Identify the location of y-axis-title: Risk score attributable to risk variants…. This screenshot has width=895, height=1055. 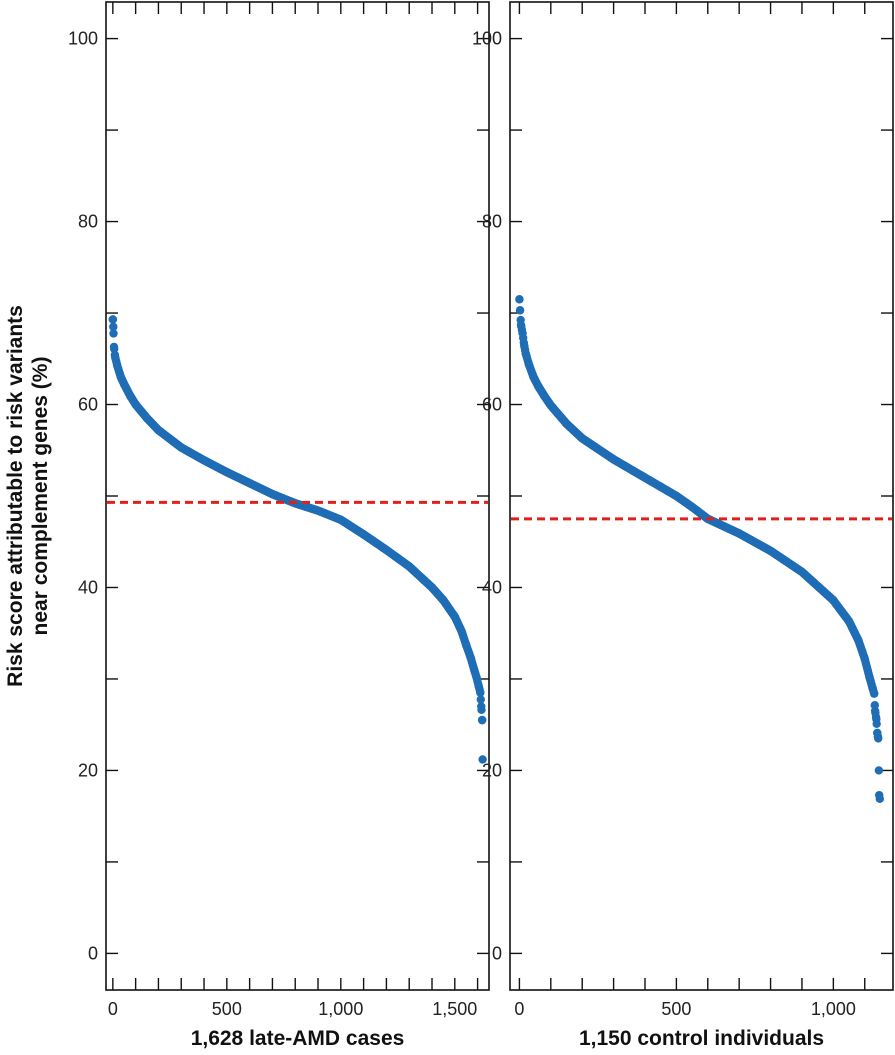
(28, 496).